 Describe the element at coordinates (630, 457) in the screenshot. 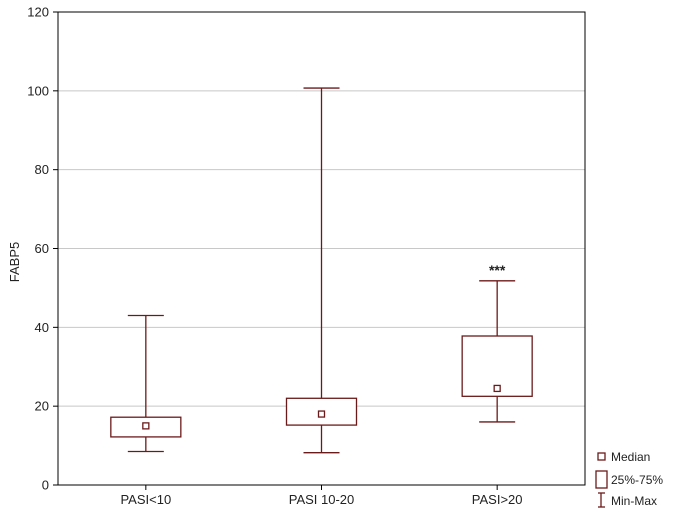

I see `legend-label: Median` at that location.